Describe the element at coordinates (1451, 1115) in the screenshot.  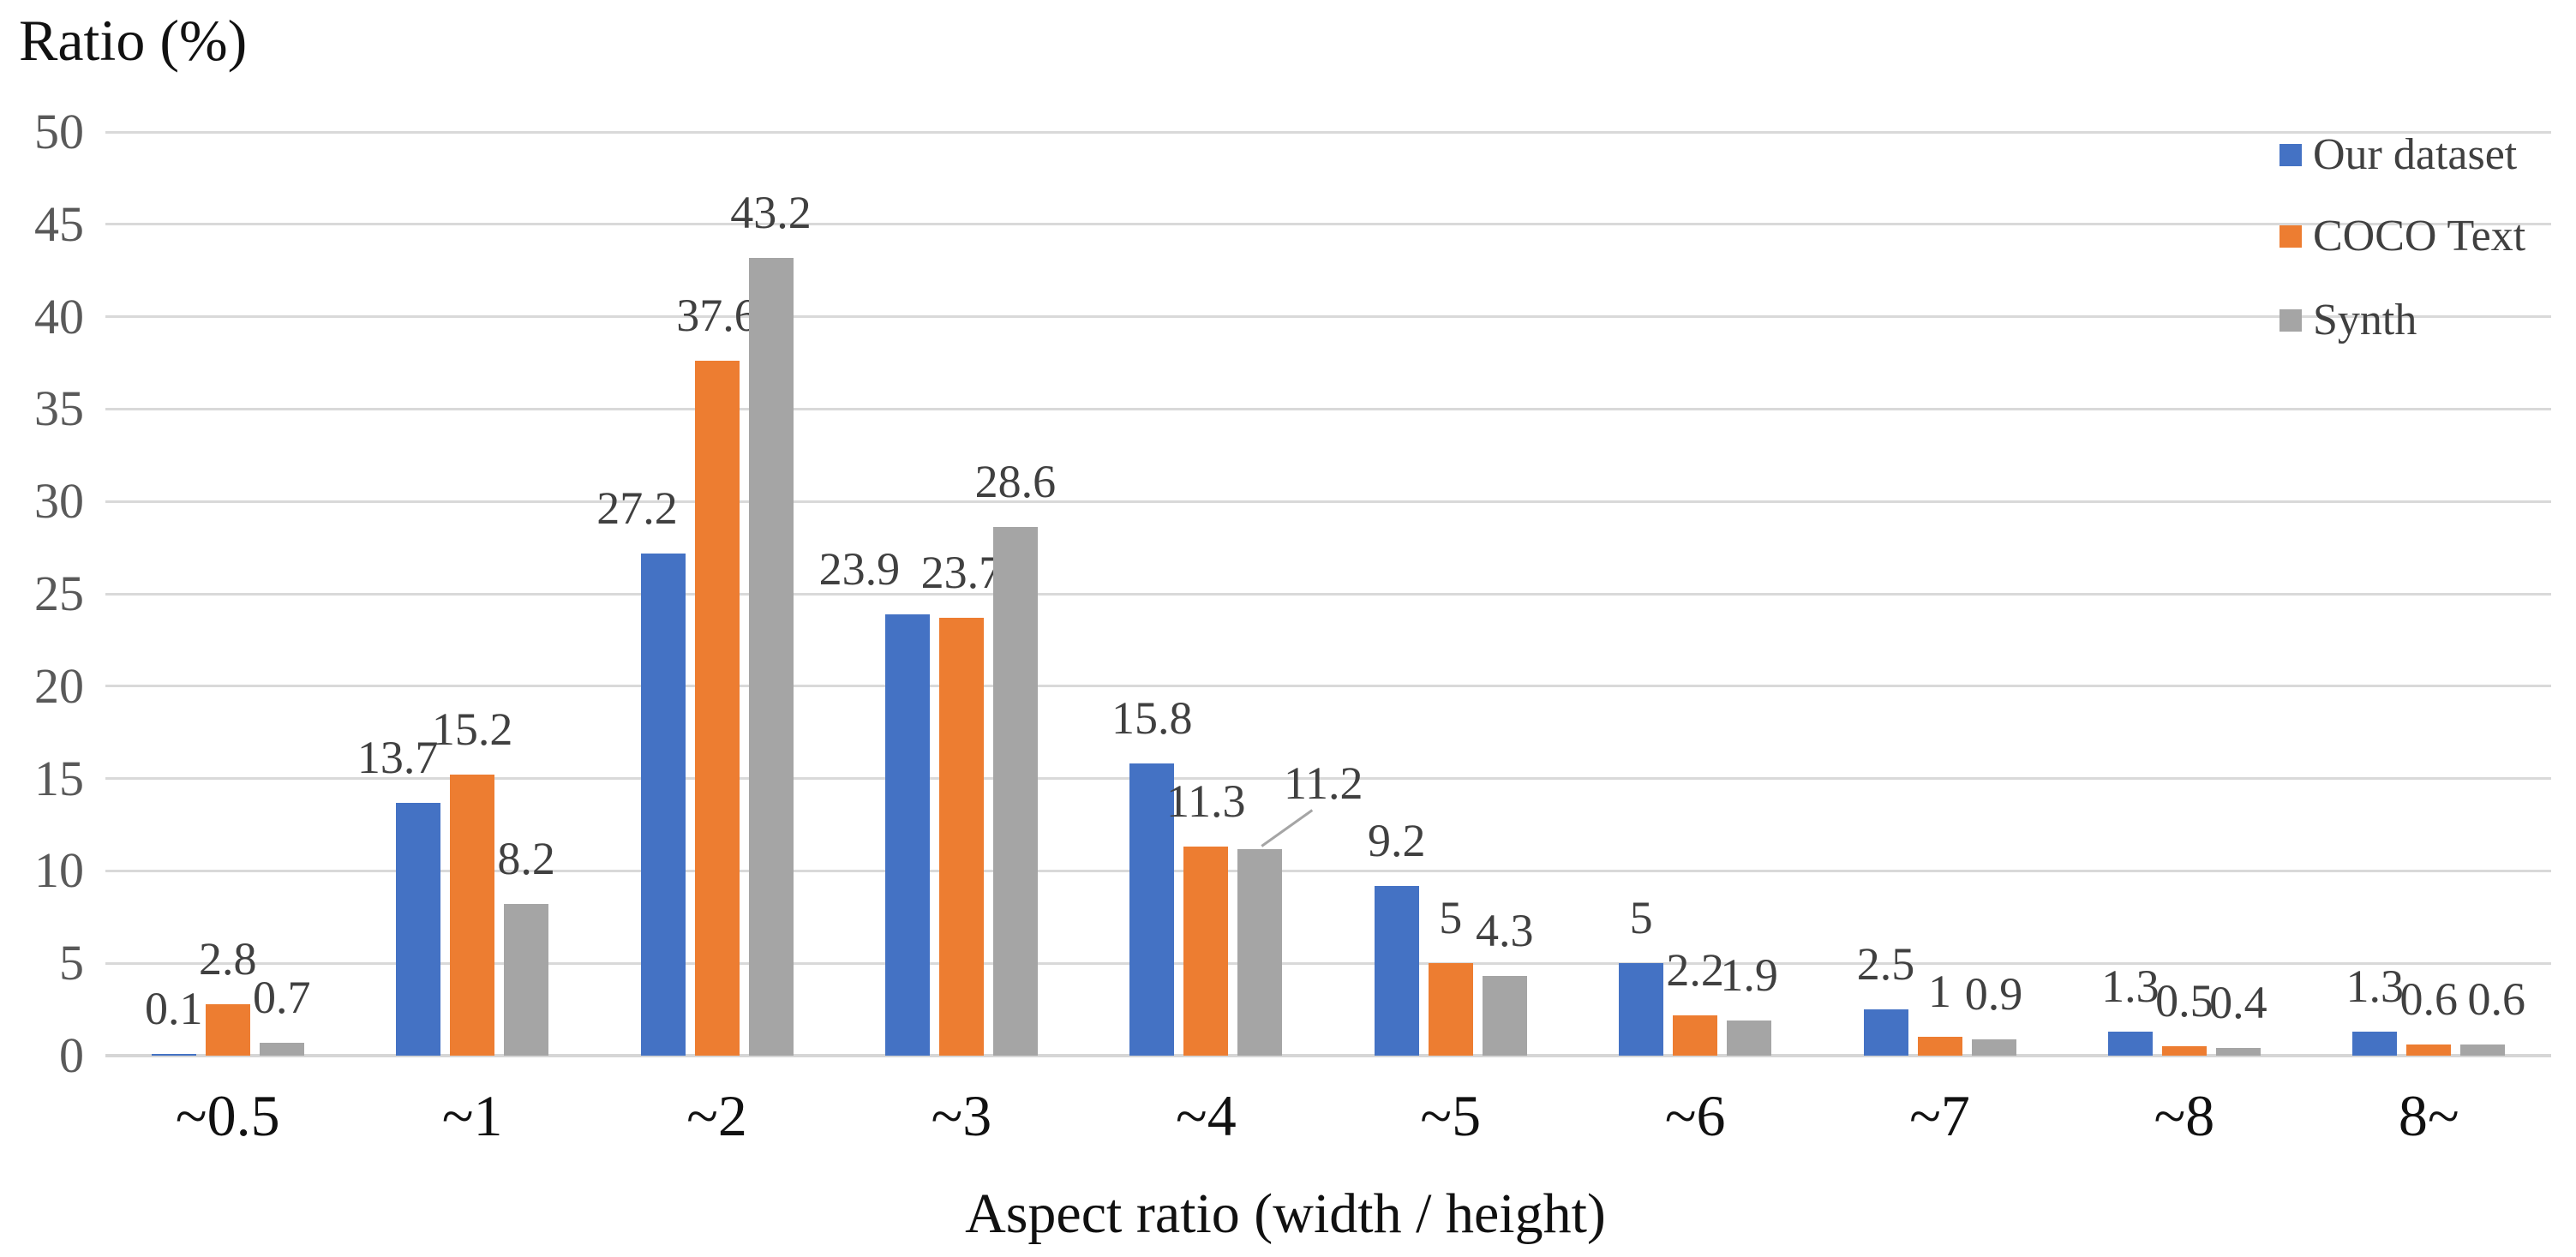
I see `x-category-label: ~5` at that location.